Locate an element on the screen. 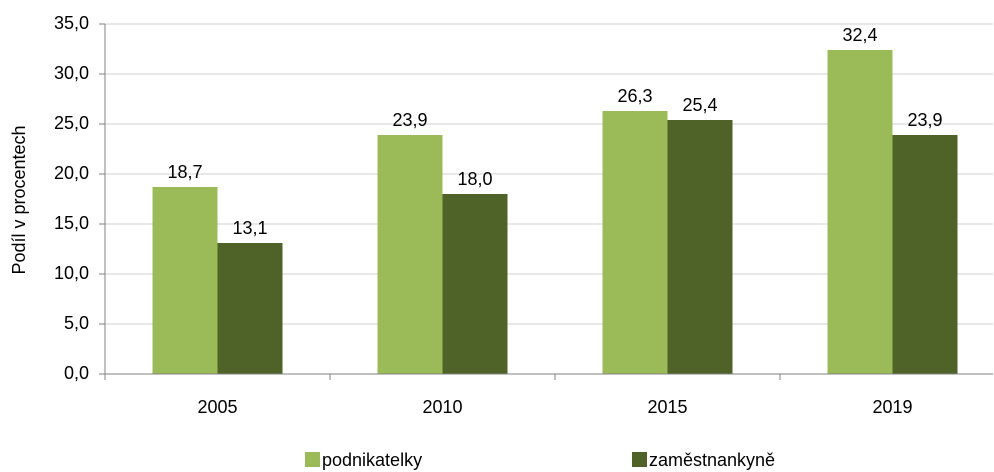 This screenshot has width=994, height=472. legend-label: zaměstnankyně is located at coordinates (712, 460).